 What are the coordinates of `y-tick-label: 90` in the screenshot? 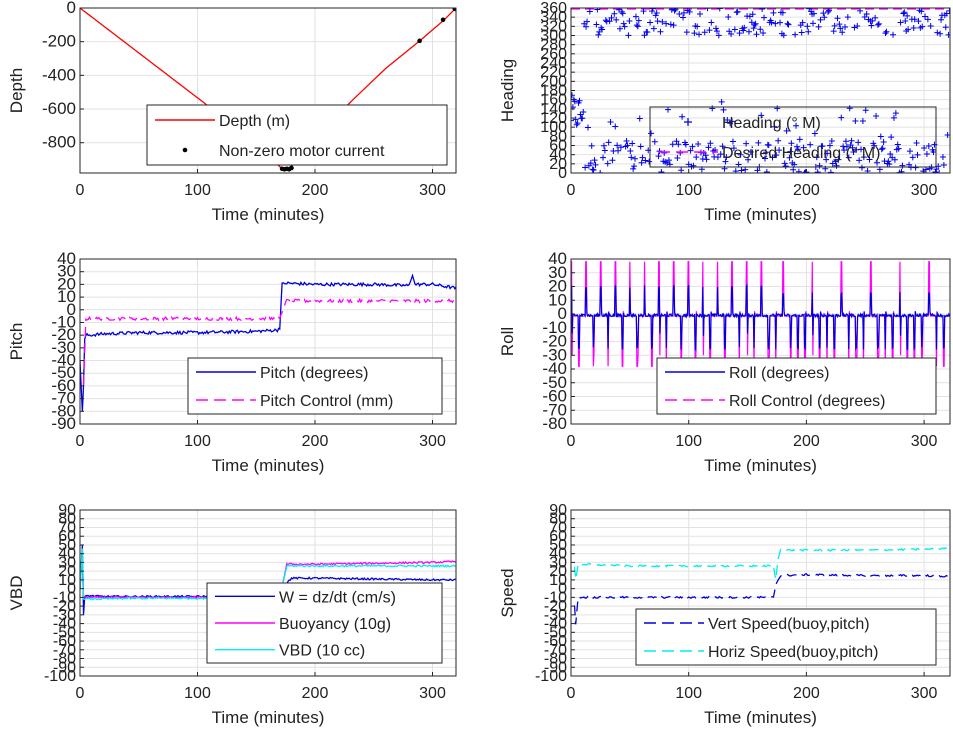 It's located at (67, 510).